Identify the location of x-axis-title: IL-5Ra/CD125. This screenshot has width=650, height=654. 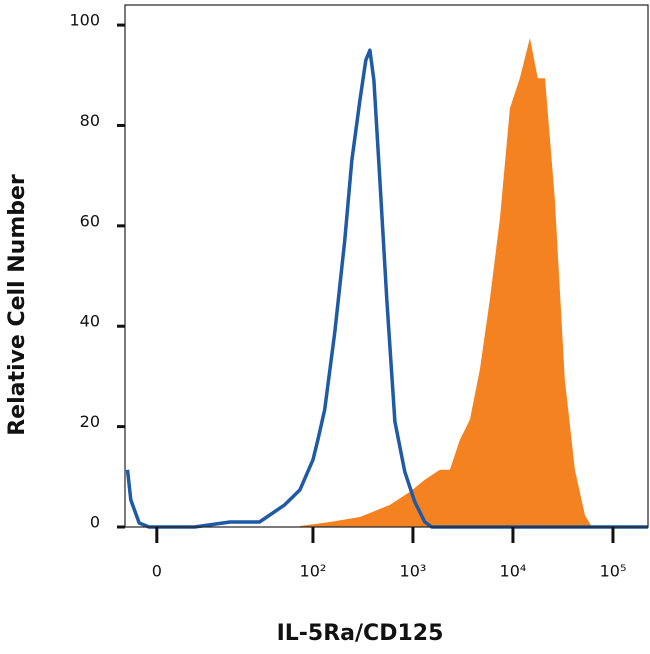
(360, 633).